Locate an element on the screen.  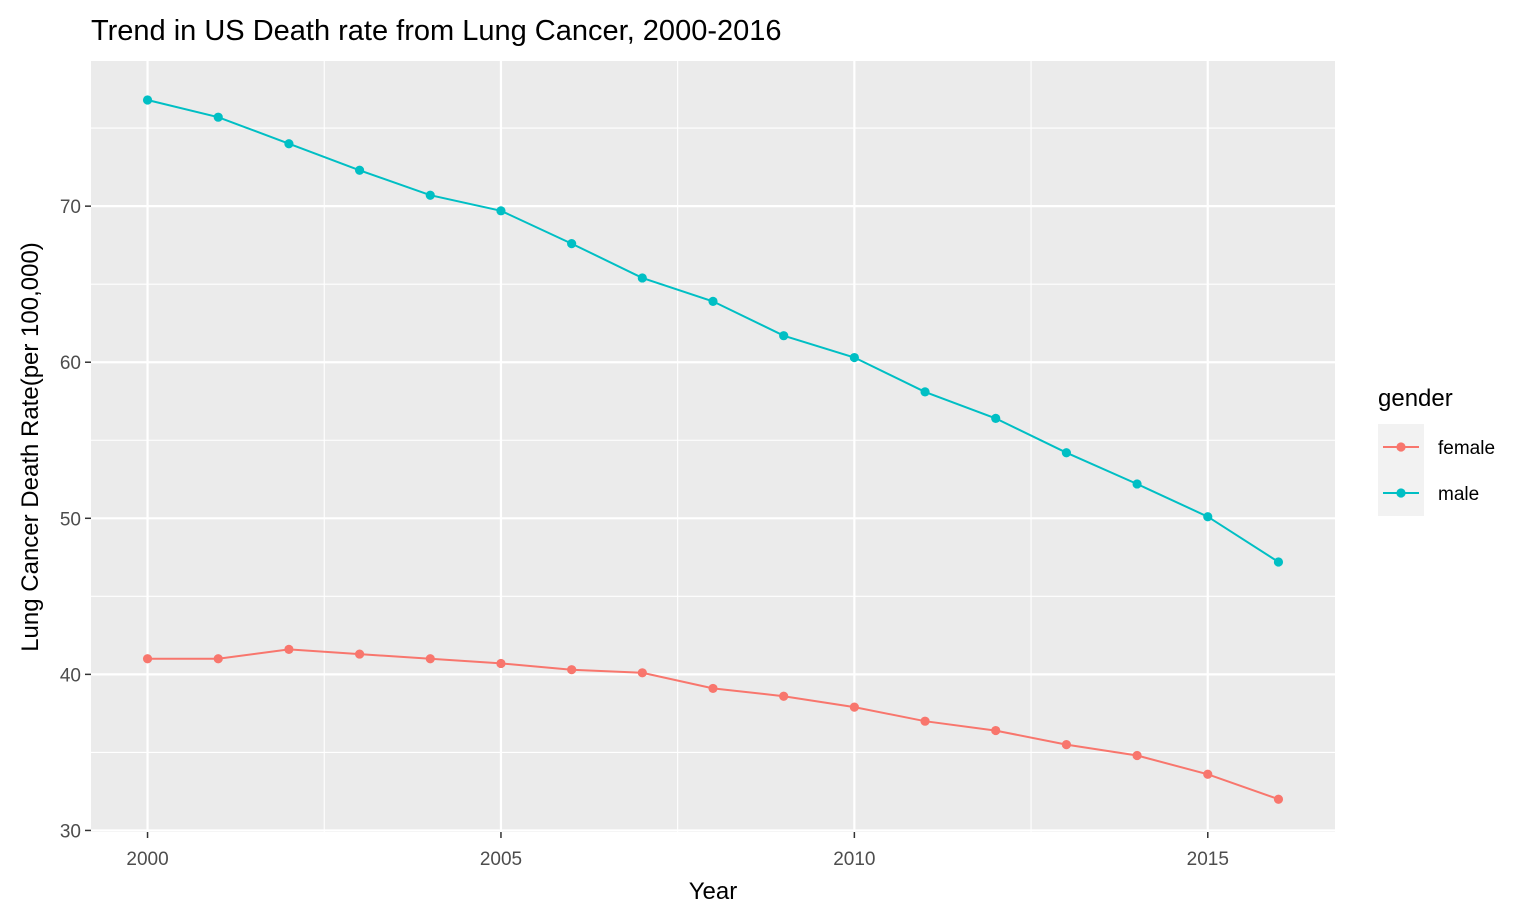
data-point-female-2013 is located at coordinates (1066, 744).